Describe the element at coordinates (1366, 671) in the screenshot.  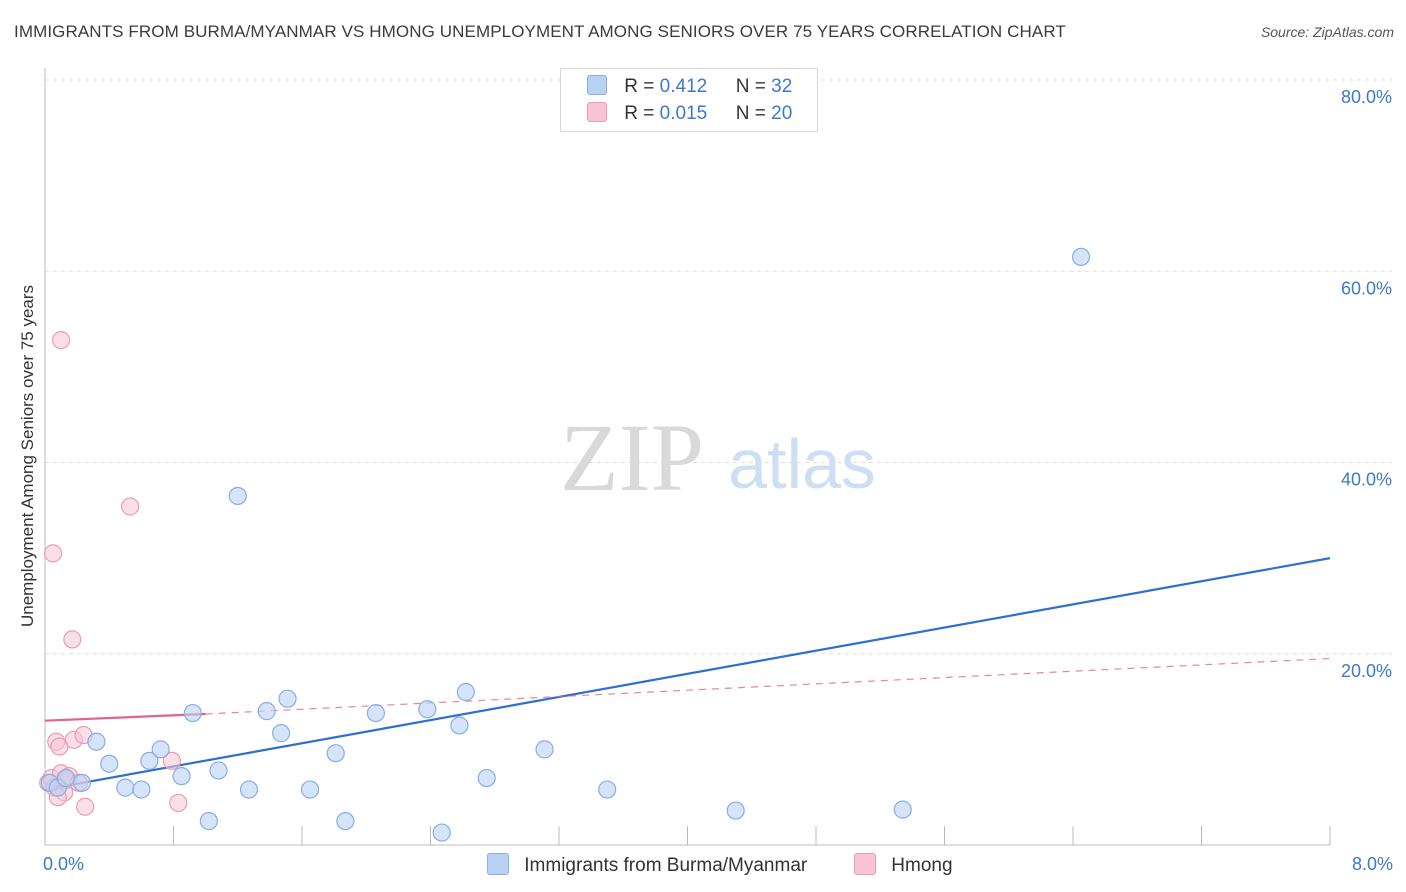
I see `y-tick-label: 20.0%` at that location.